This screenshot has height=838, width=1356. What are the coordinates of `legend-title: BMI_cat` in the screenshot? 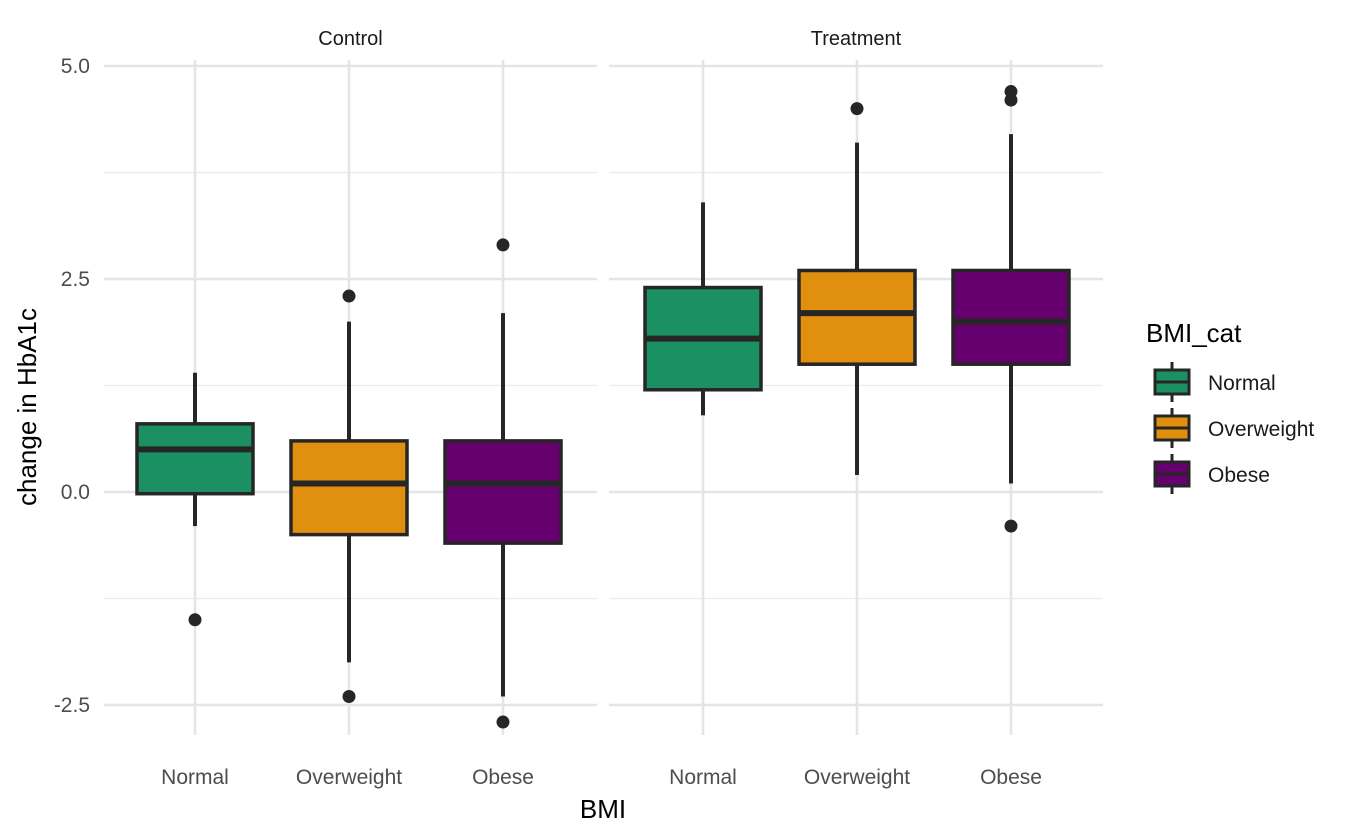 It's located at (1194, 333).